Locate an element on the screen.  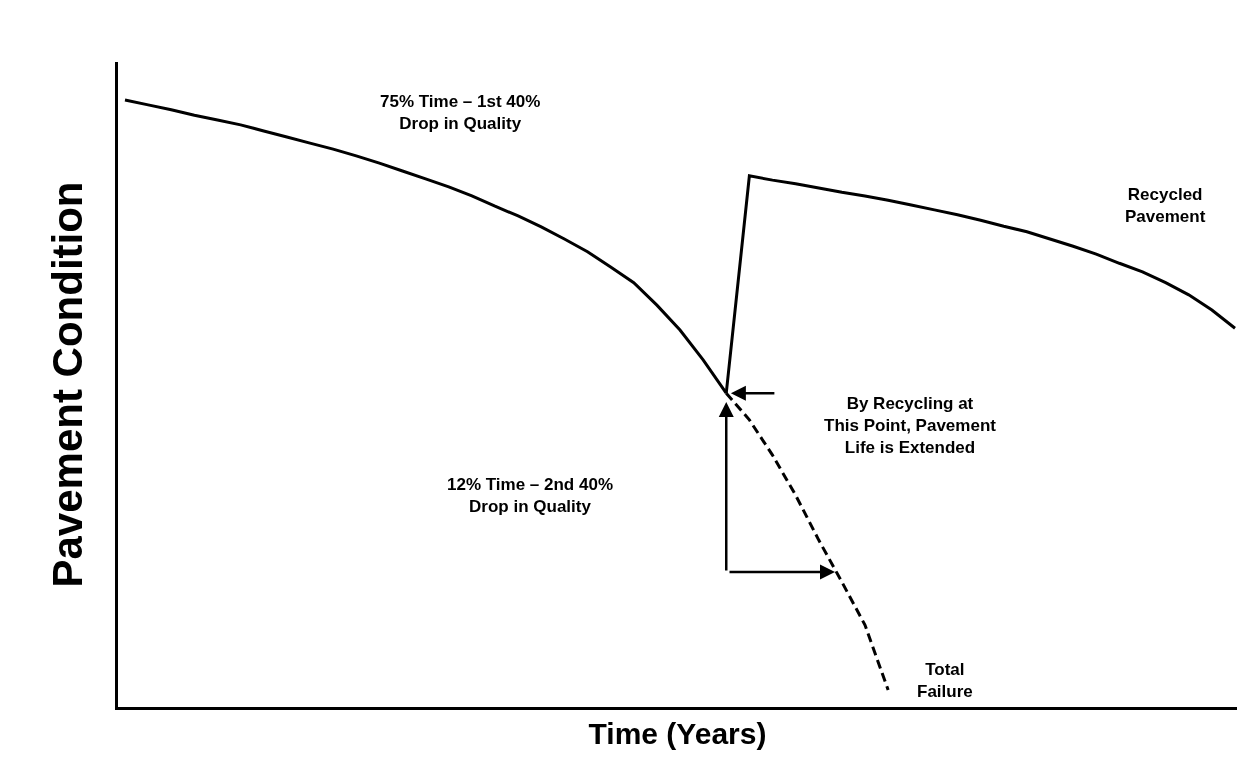
annotation: Total Failure is located at coordinates (945, 681).